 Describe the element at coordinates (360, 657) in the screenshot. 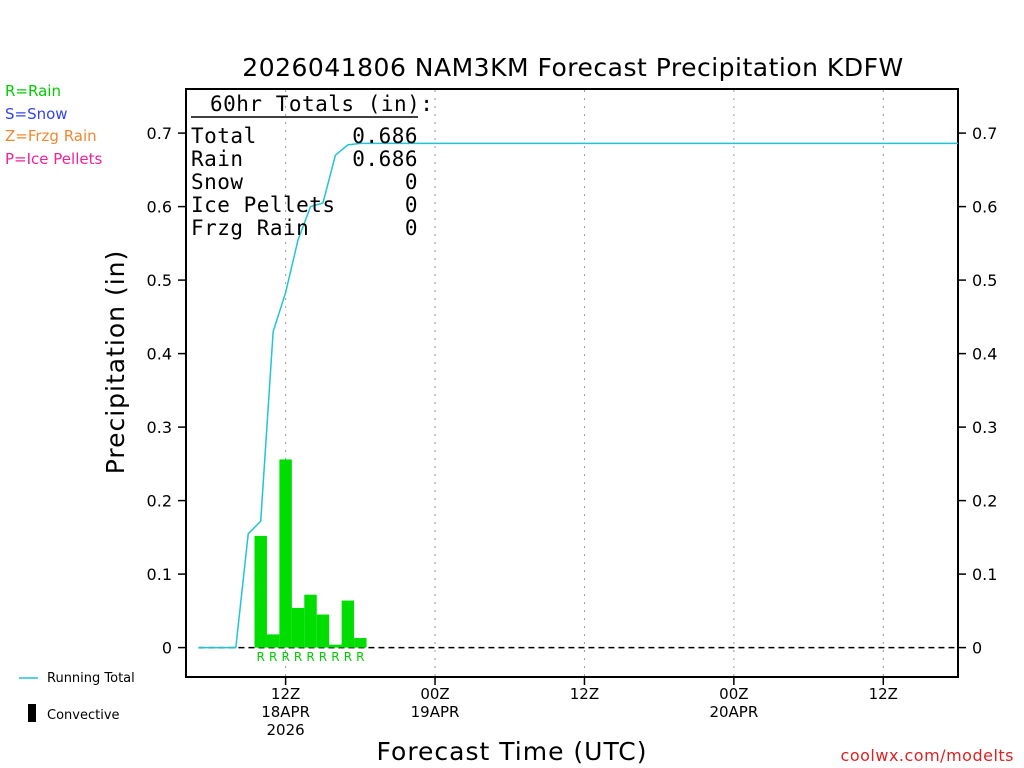

I see `type-label-8: R` at that location.